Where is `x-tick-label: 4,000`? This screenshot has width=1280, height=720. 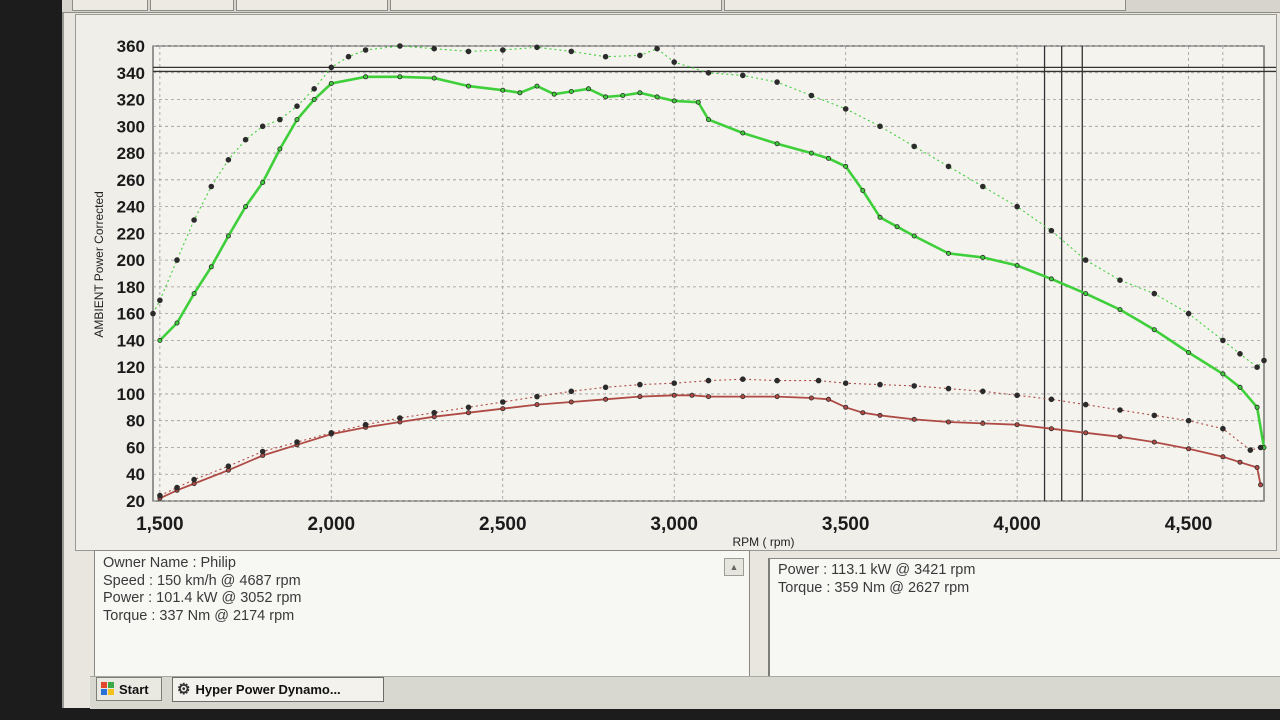
x-tick-label: 4,000 is located at coordinates (1017, 524).